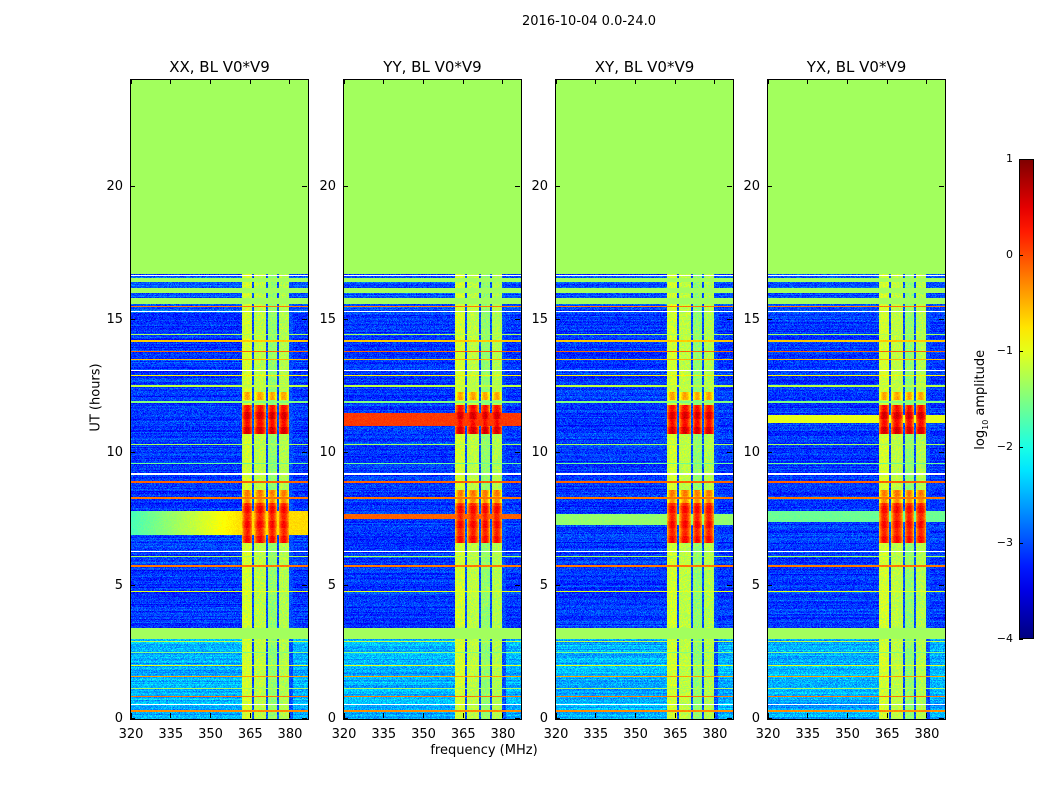  Describe the element at coordinates (1004, 638) in the screenshot. I see `colorbar-tick-label: −4` at that location.